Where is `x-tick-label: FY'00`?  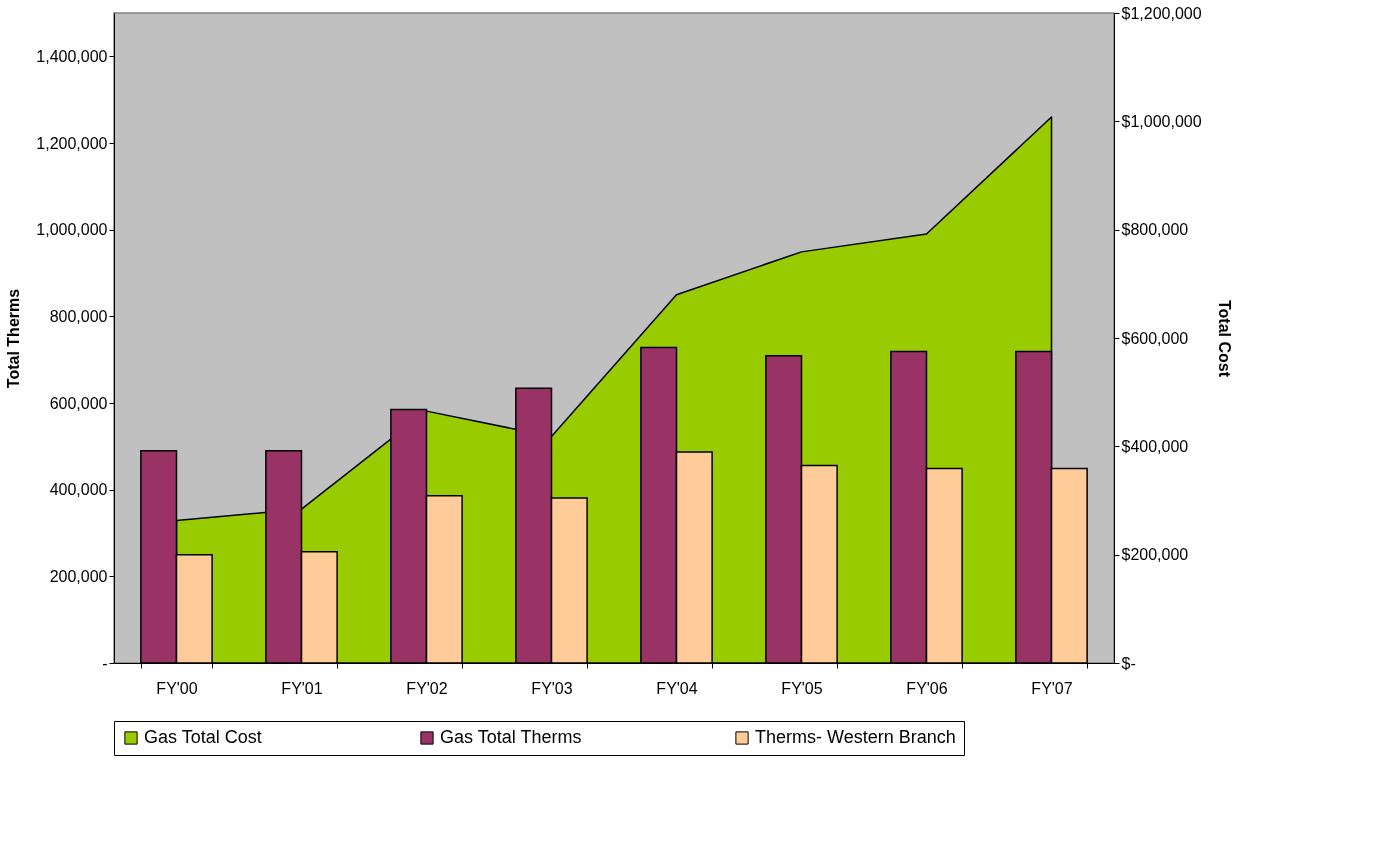
x-tick-label: FY'00 is located at coordinates (177, 688).